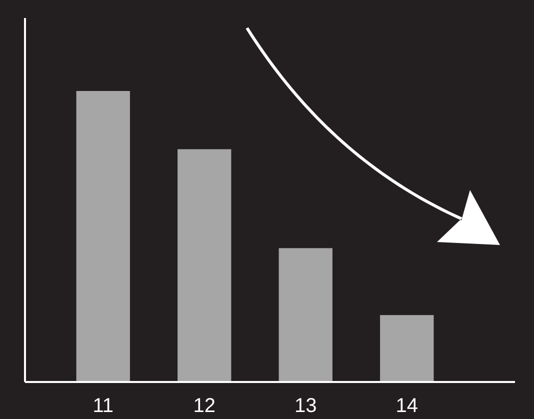 The width and height of the screenshot is (534, 419). Describe the element at coordinates (204, 406) in the screenshot. I see `x-tick-label: 12` at that location.